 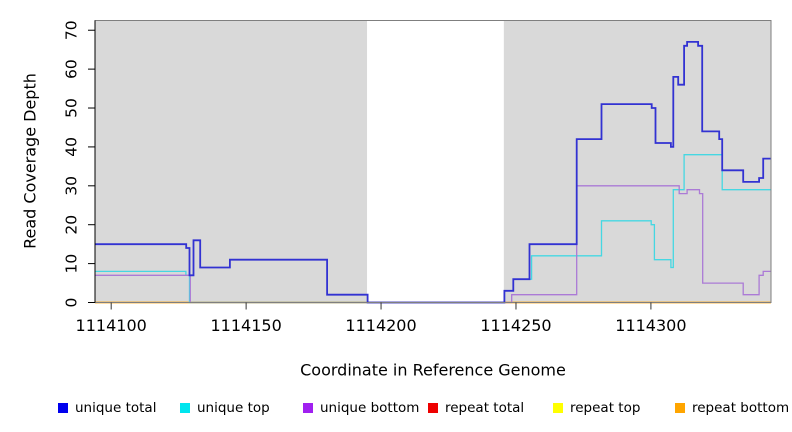 I want to click on y-tick-label: 40, so click(x=72, y=147).